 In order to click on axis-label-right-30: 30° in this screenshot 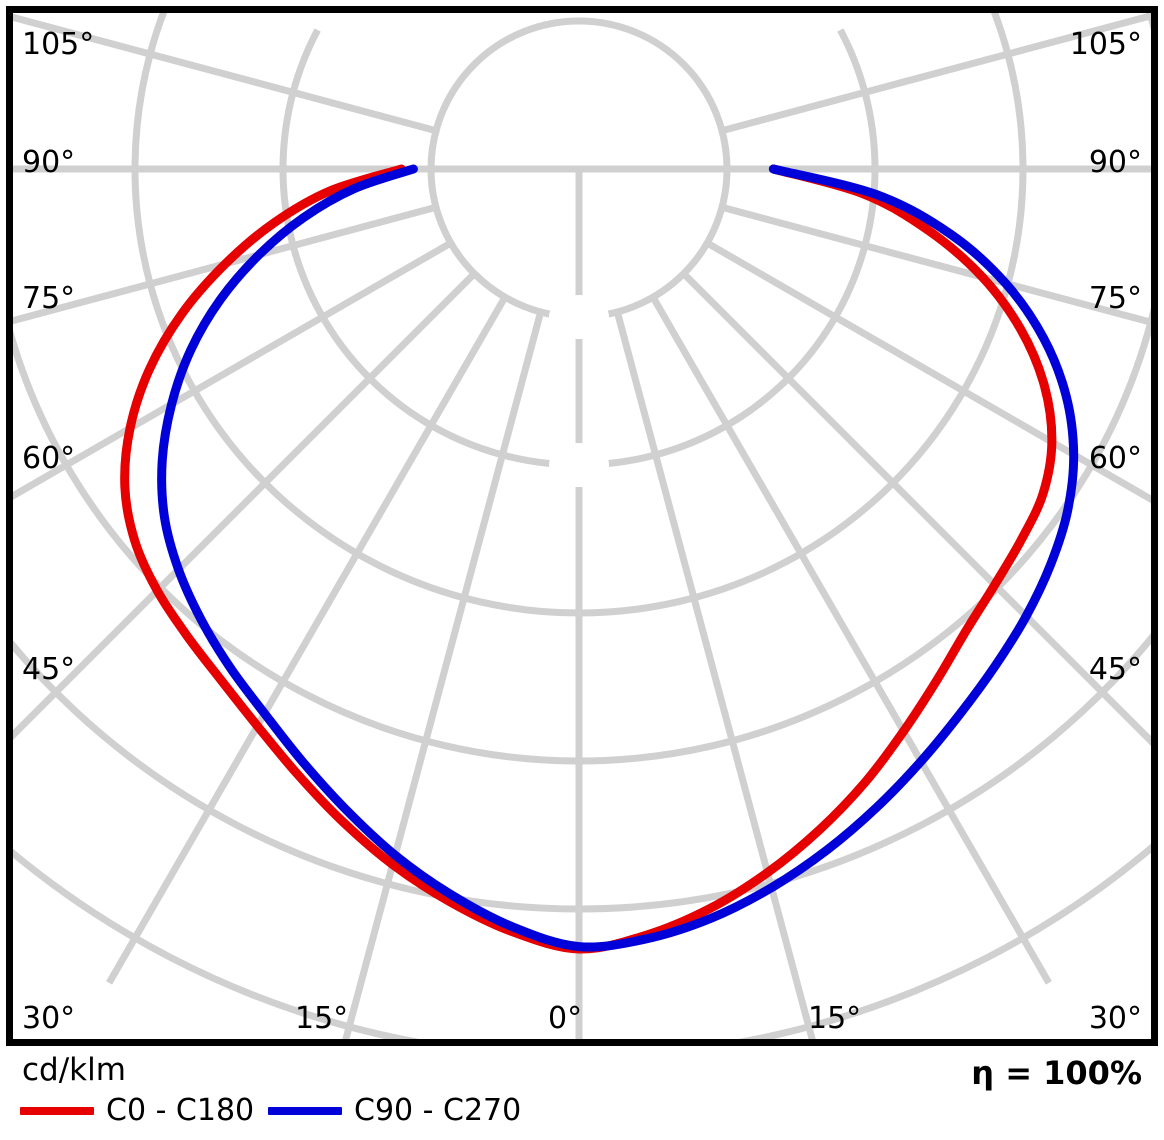, I will do `click(1115, 1018)`.